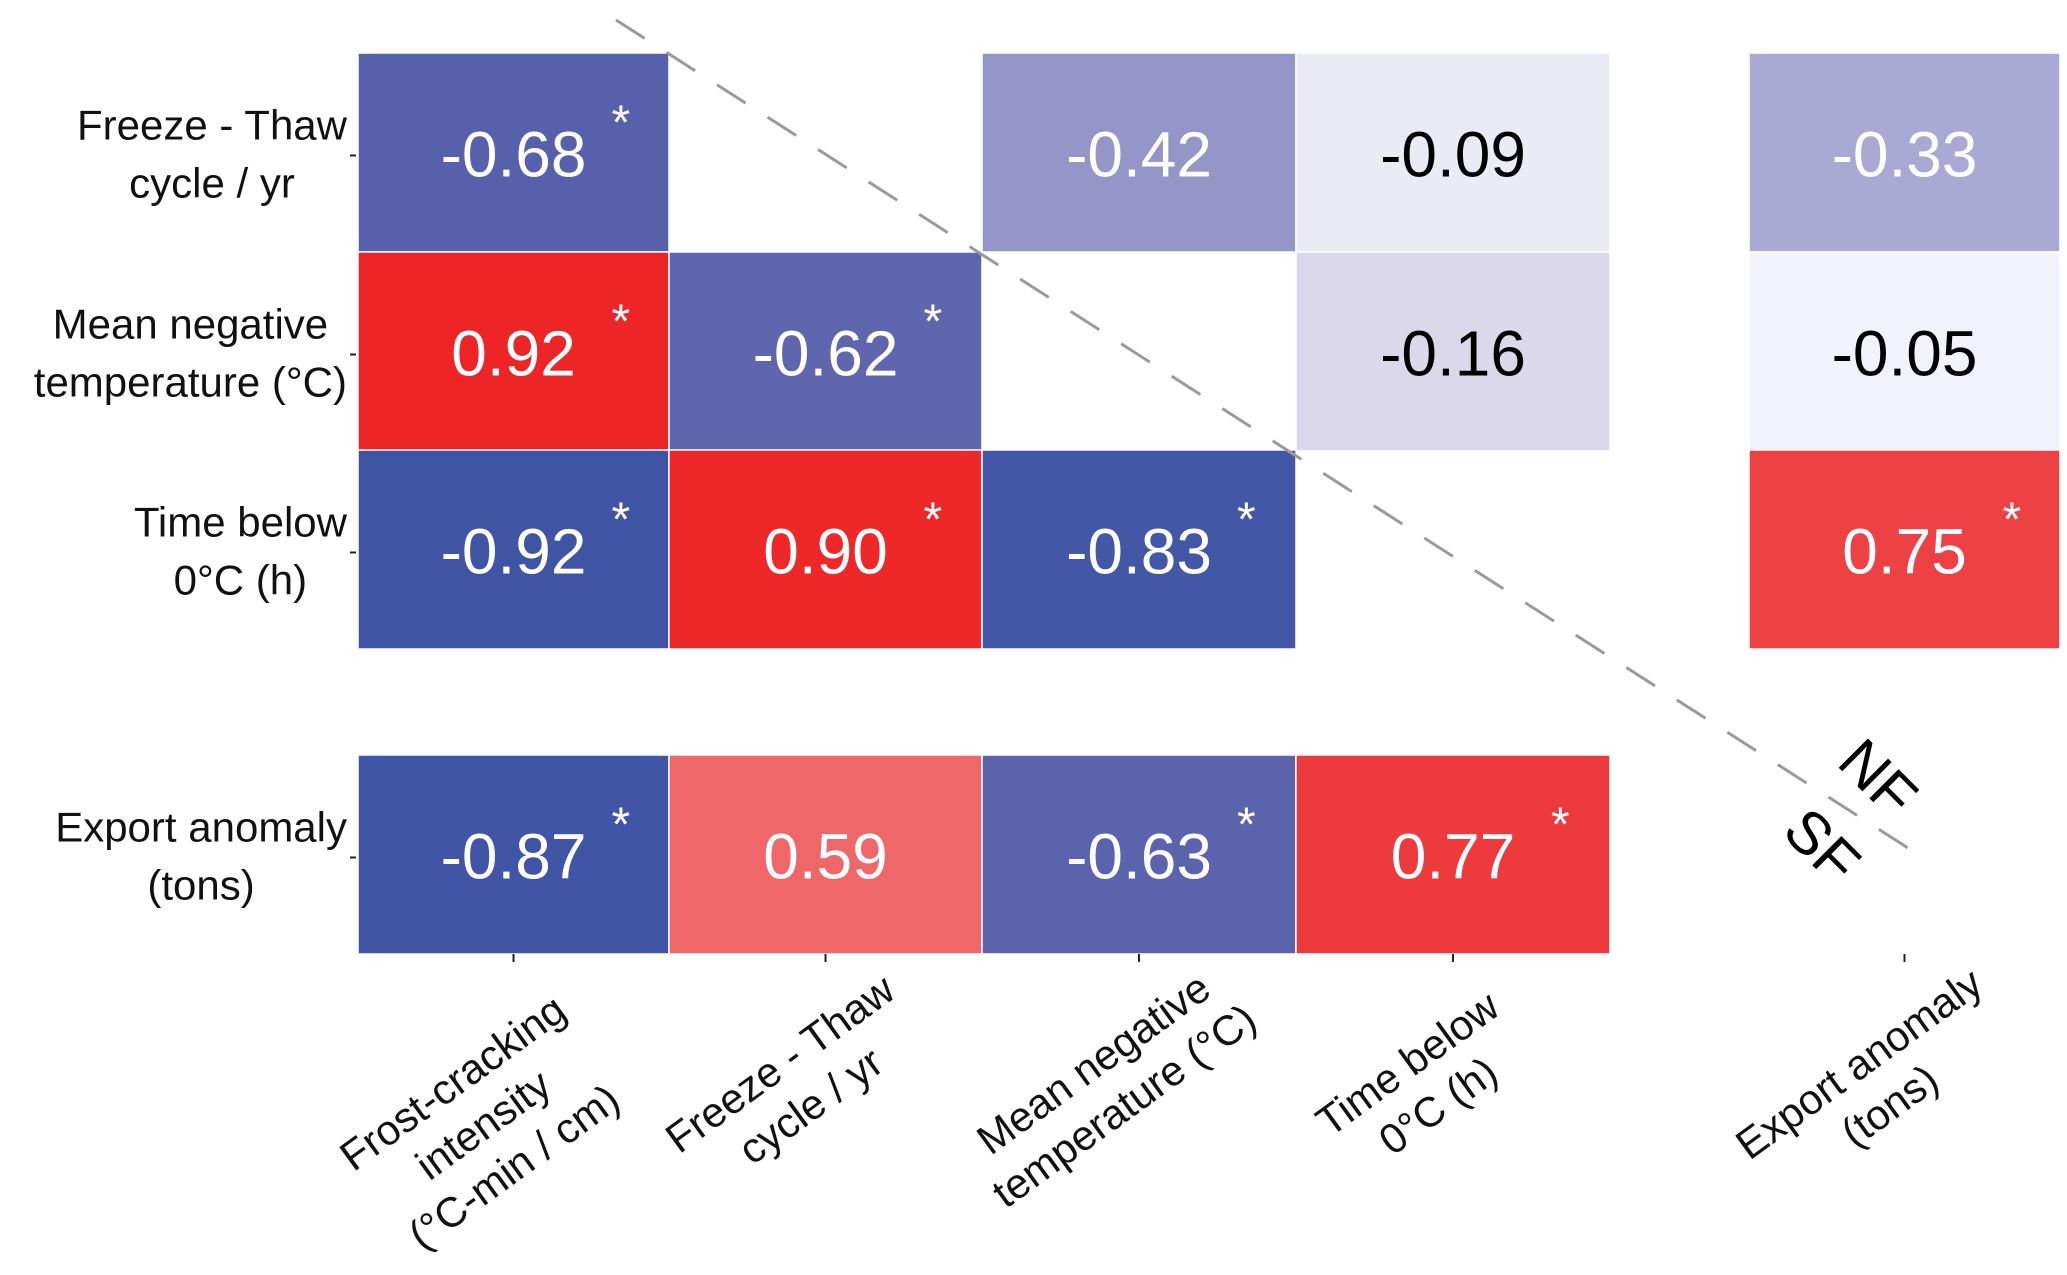 The image size is (2067, 1275). I want to click on row-label-line: Mean negative, so click(191, 324).